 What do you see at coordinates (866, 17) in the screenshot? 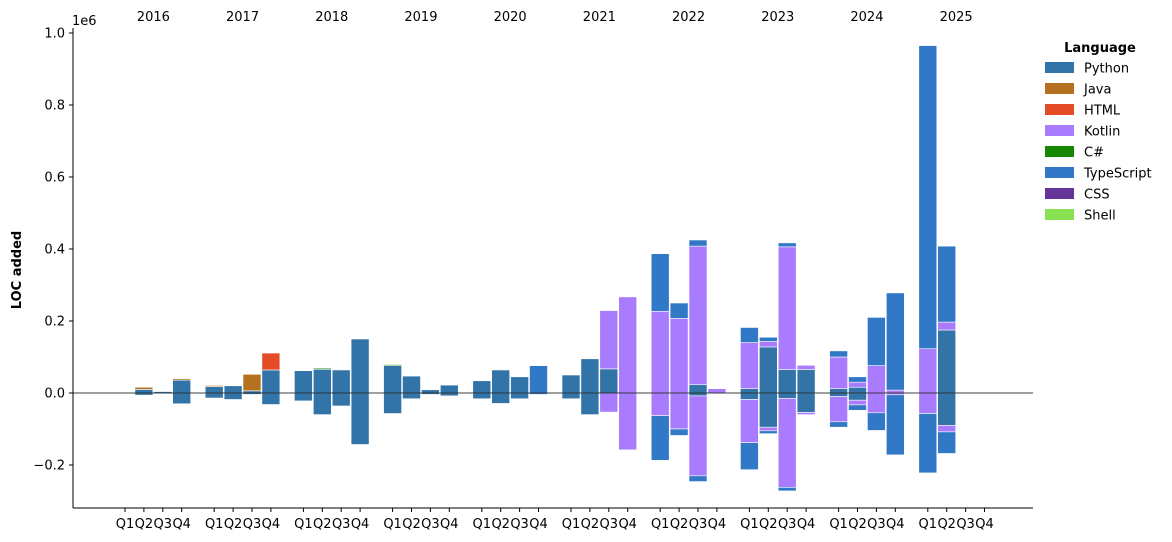
I see `year-label: 2024` at bounding box center [866, 17].